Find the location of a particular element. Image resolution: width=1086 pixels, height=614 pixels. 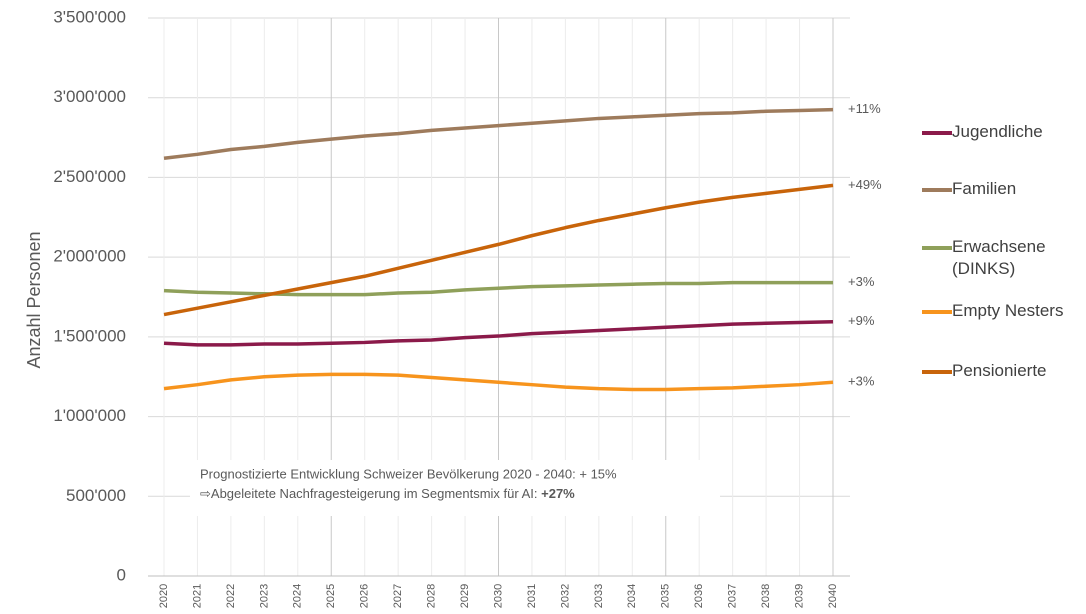

legend-item: Erwachsene (DINKS) is located at coordinates (1002, 258).